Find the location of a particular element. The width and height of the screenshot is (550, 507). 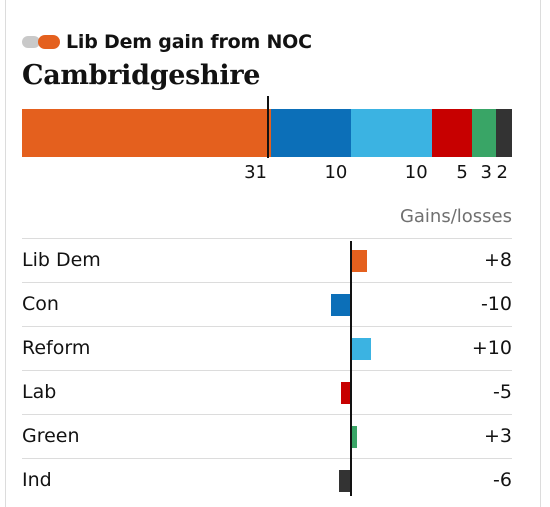

party-change-badge-icon is located at coordinates (42, 42).